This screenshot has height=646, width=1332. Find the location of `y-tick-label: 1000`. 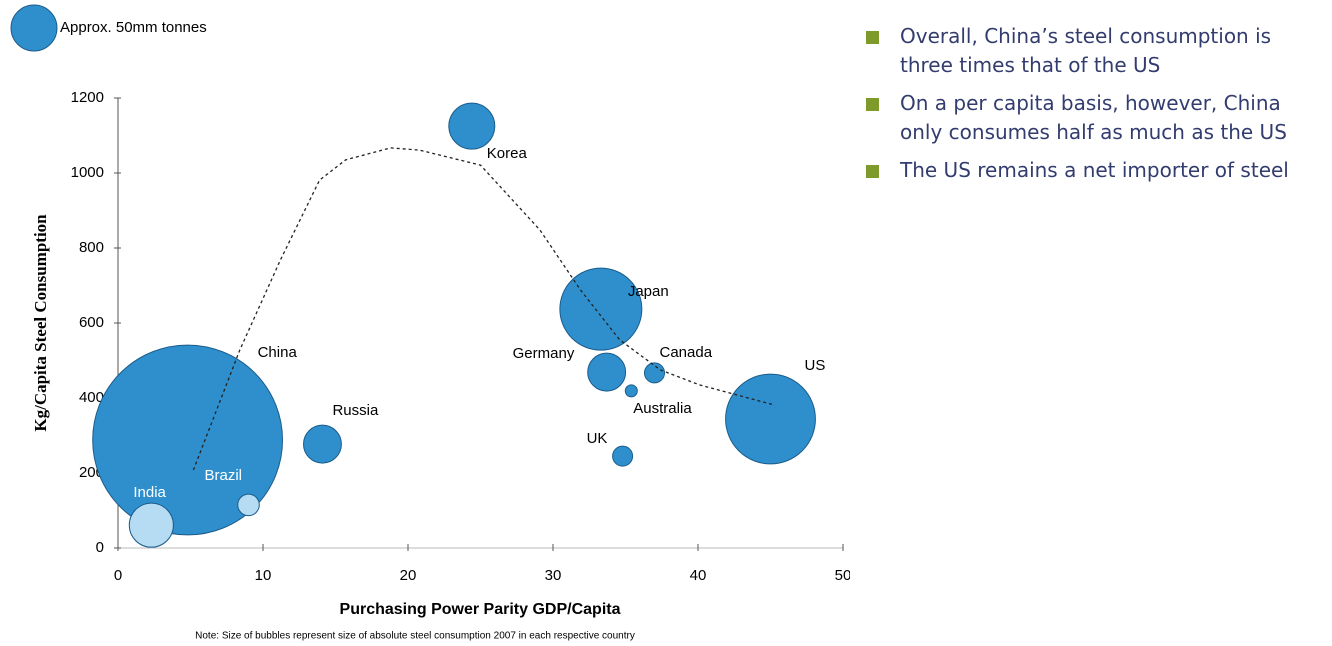

y-tick-label: 1000 is located at coordinates (87, 172).